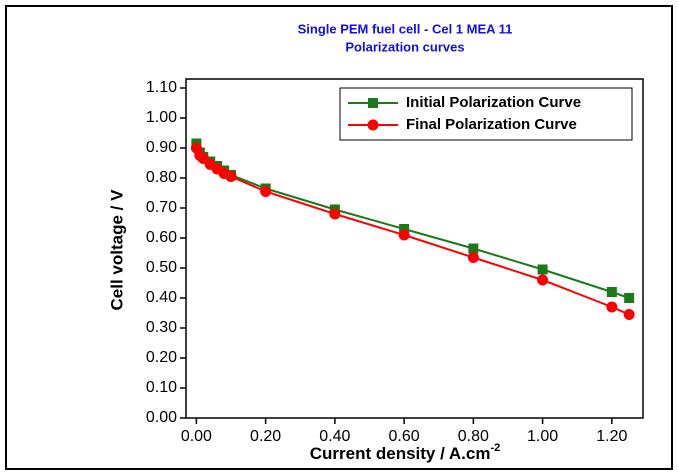 The width and height of the screenshot is (678, 475). What do you see at coordinates (161, 387) in the screenshot?
I see `y-tick-label: 0.10` at bounding box center [161, 387].